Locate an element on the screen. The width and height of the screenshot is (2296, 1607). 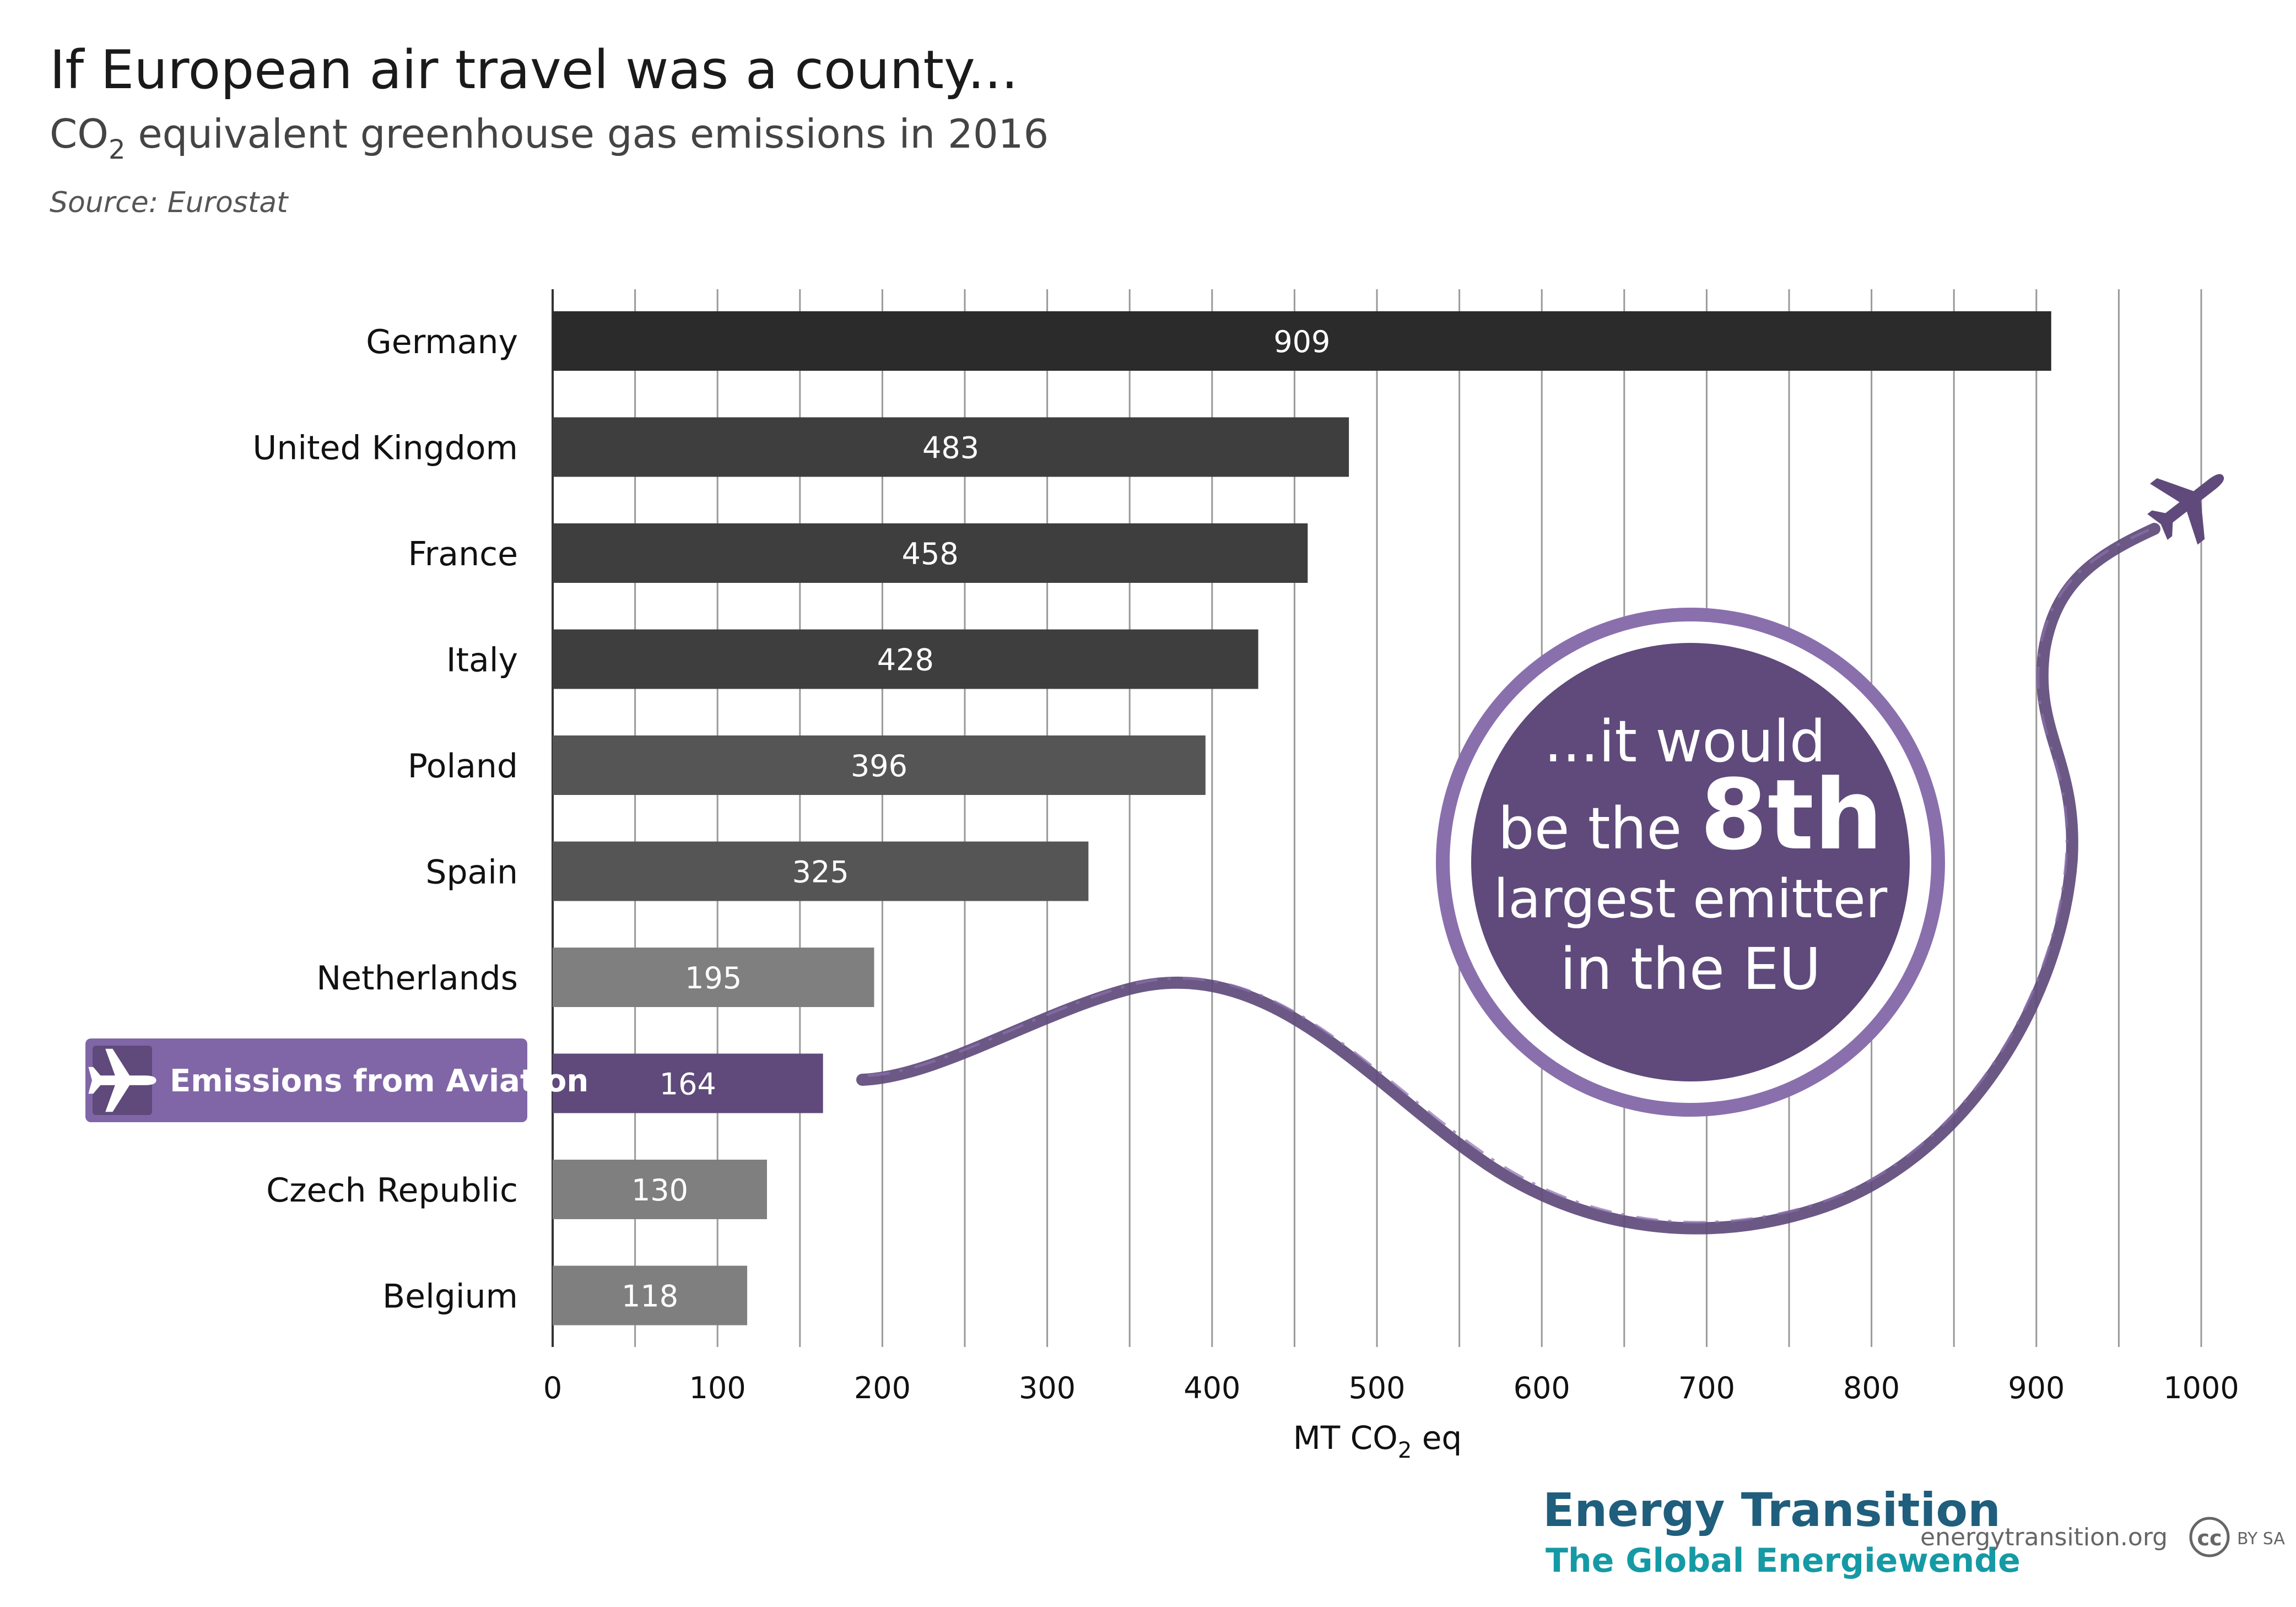
x-tick-label: 900 is located at coordinates (2037, 1388).